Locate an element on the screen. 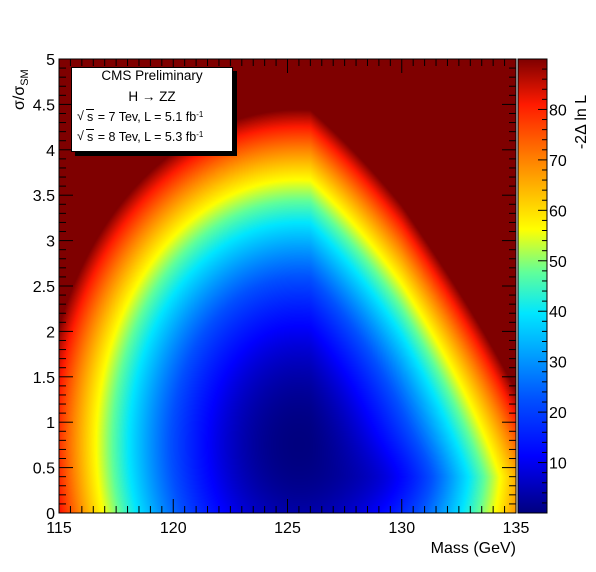 The width and height of the screenshot is (596, 572). y-axis-title: σ/σSM is located at coordinates (21, 89).